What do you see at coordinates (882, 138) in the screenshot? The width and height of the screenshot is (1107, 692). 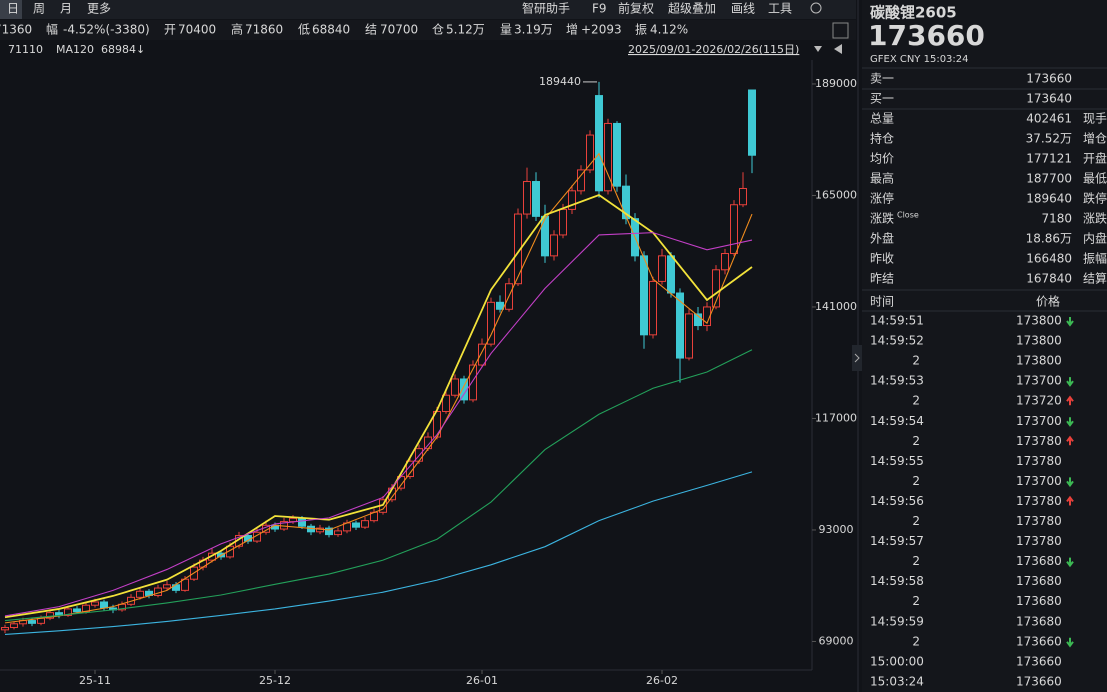 I see `quote-label: 持仓` at bounding box center [882, 138].